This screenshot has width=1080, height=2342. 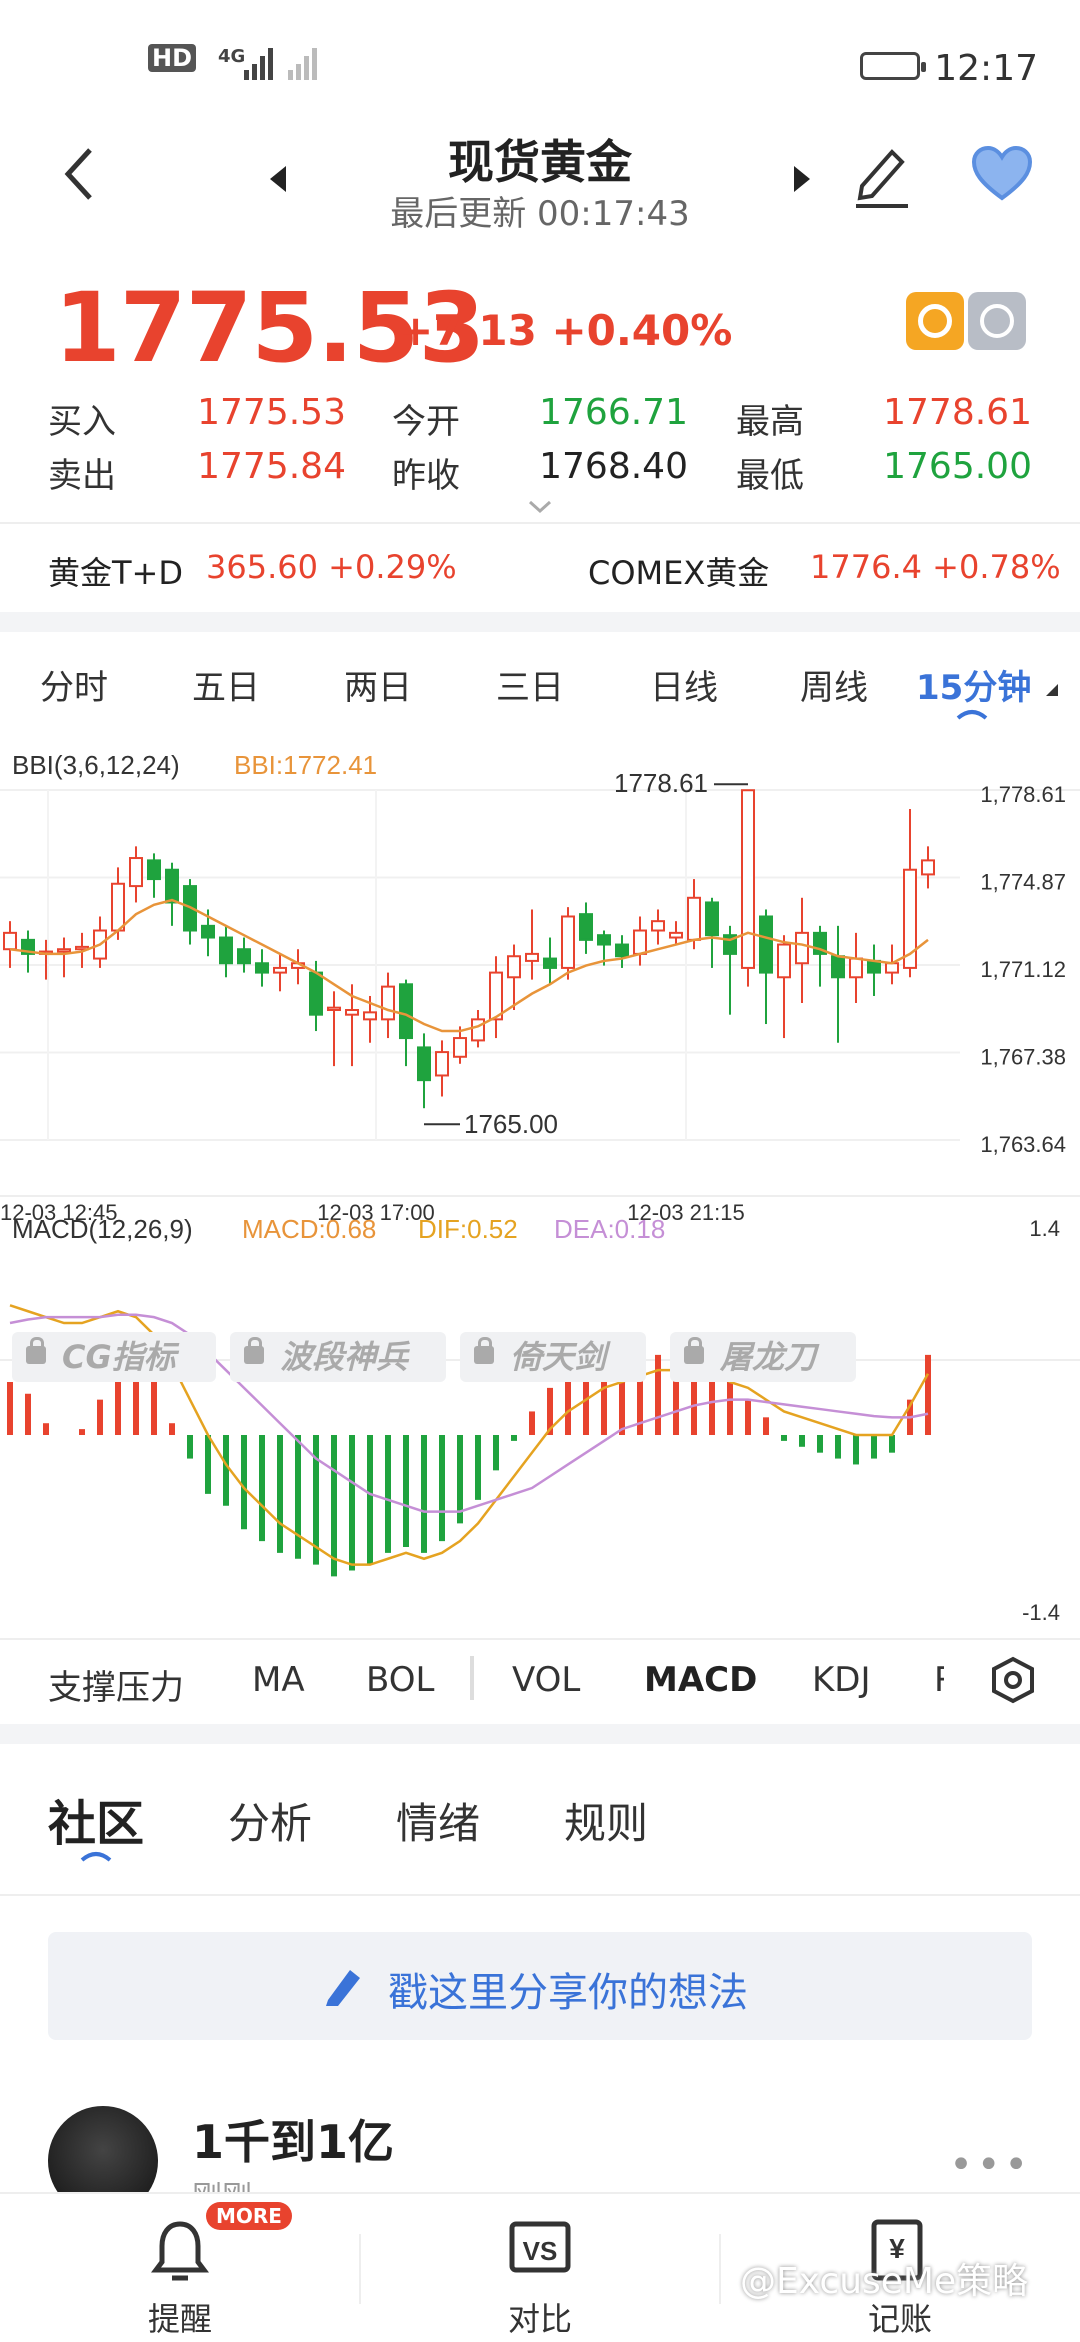 I want to click on nav-remind: MORE 提醒, so click(x=180, y=2268).